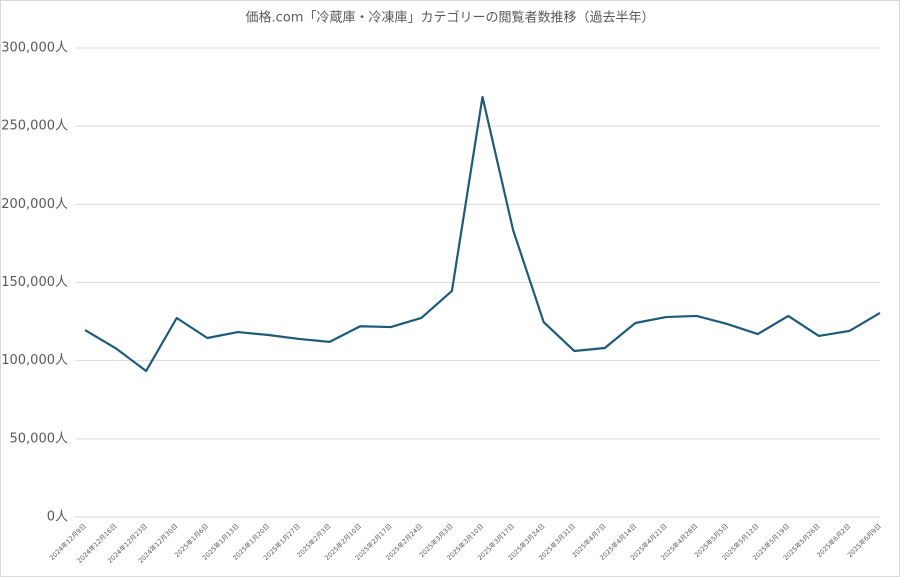 This screenshot has width=900, height=577. I want to click on y-tick-label: 50,000人, so click(39, 438).